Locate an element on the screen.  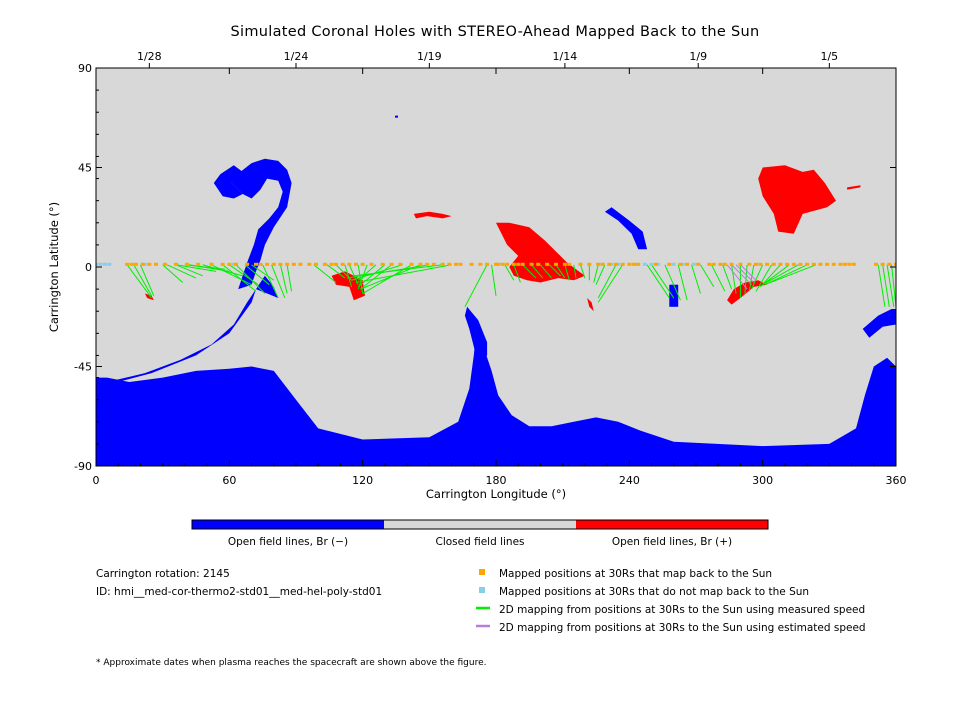
y-axis-label: Carrington Latitude (°) is located at coordinates (54, 267).